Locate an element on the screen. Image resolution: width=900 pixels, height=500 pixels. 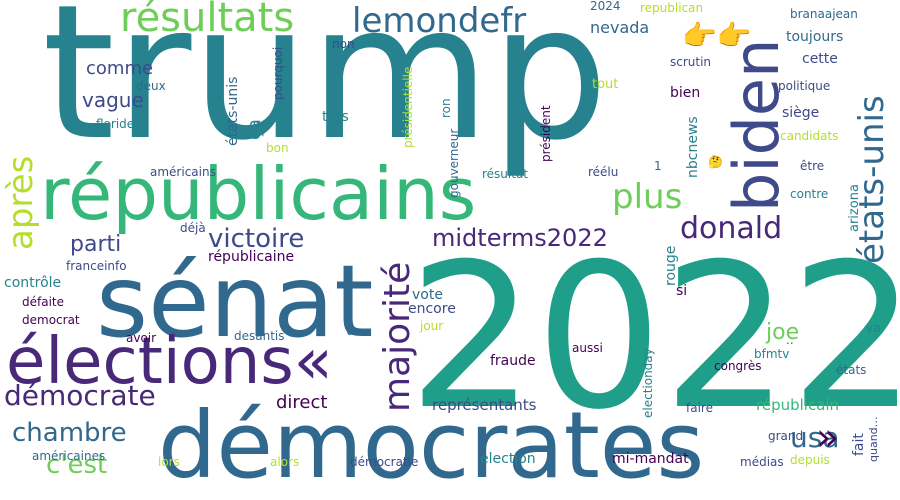
word-grand: grand is located at coordinates (786, 436).